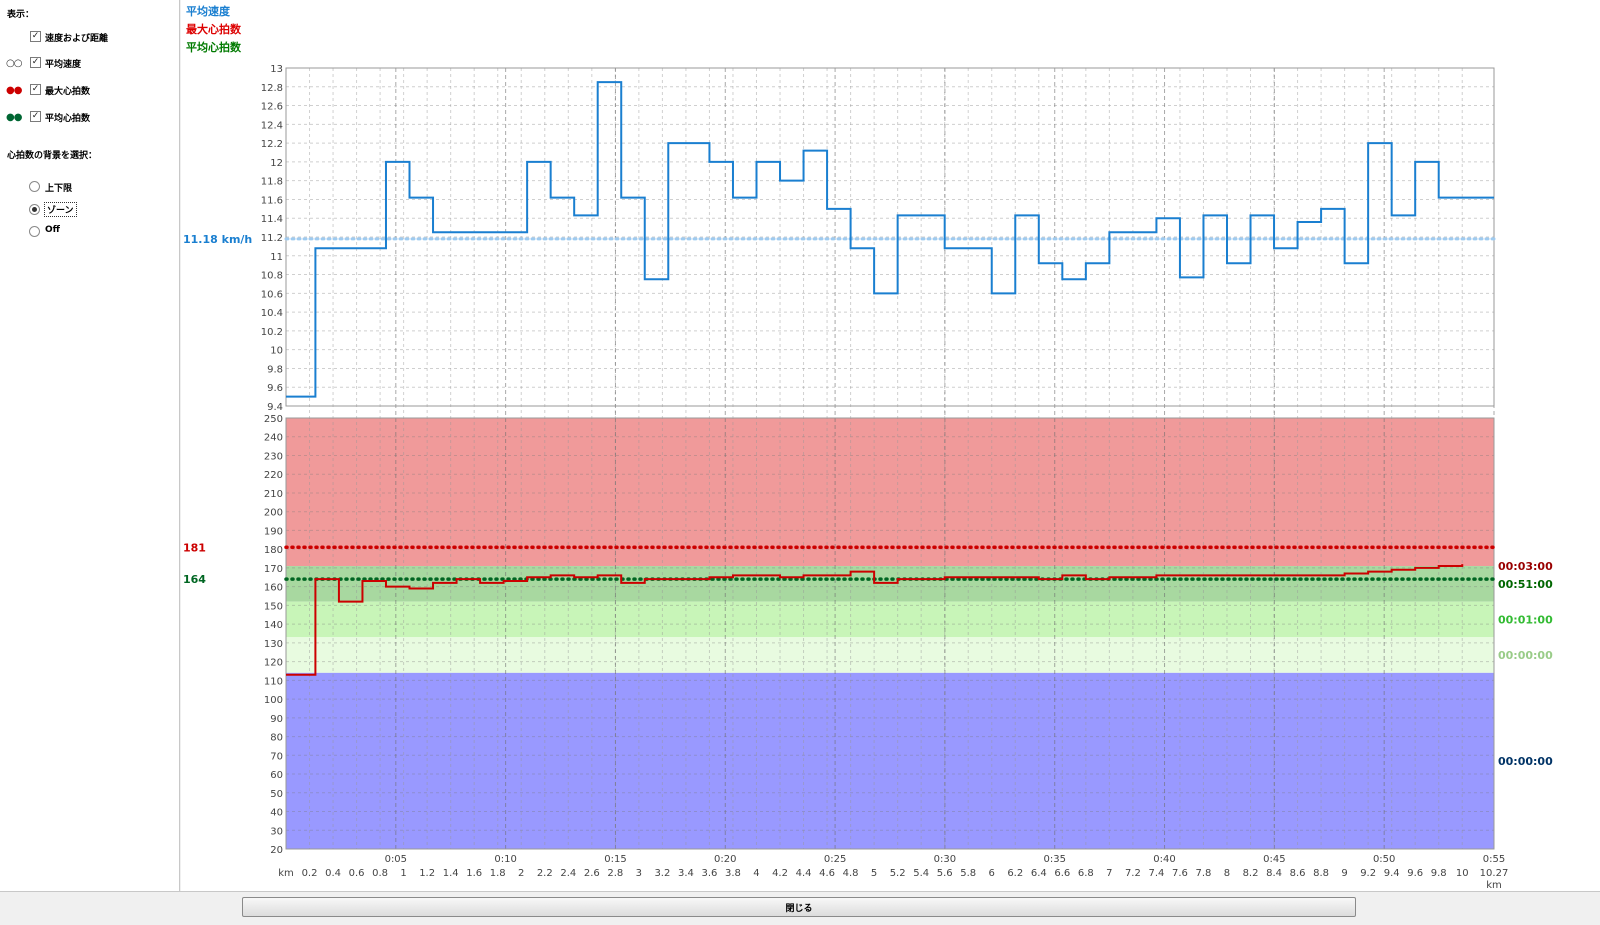  Describe the element at coordinates (273, 513) in the screenshot. I see `hr-y-tick-label: 200` at that location.